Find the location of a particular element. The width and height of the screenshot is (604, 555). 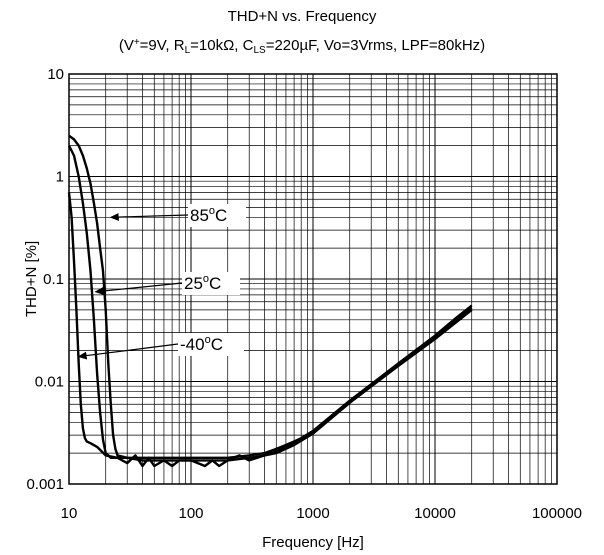

x-tick-label: 10000 is located at coordinates (435, 513).